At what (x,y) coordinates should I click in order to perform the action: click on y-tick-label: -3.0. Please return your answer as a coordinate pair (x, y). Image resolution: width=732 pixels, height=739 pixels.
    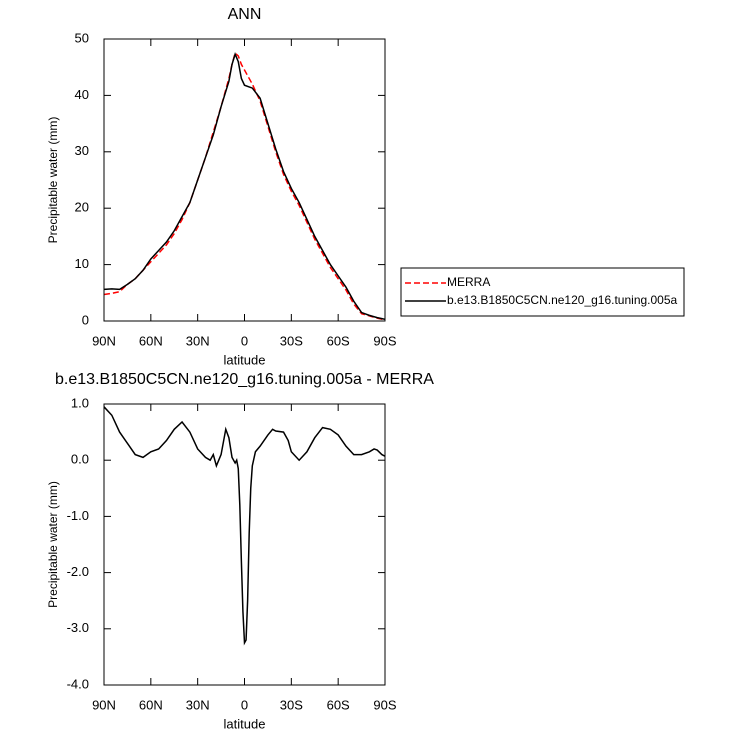
    Looking at the image, I should click on (78, 627).